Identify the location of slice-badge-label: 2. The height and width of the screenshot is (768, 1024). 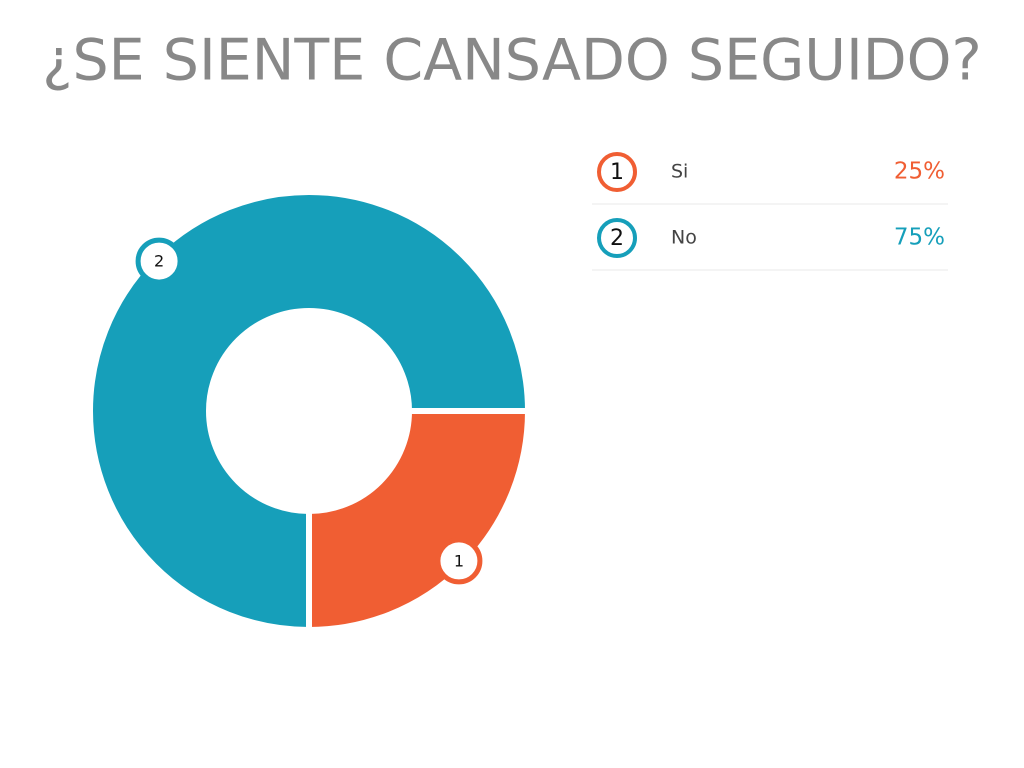
(159, 261).